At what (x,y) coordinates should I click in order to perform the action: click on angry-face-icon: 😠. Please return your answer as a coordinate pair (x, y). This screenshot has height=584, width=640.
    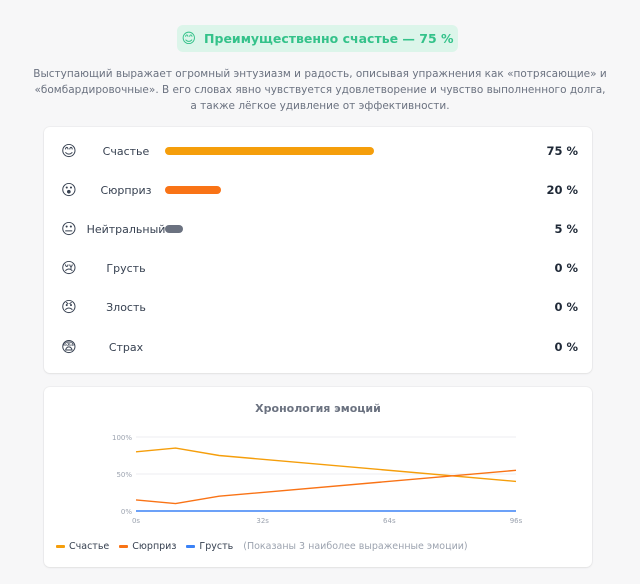
    Looking at the image, I should click on (69, 306).